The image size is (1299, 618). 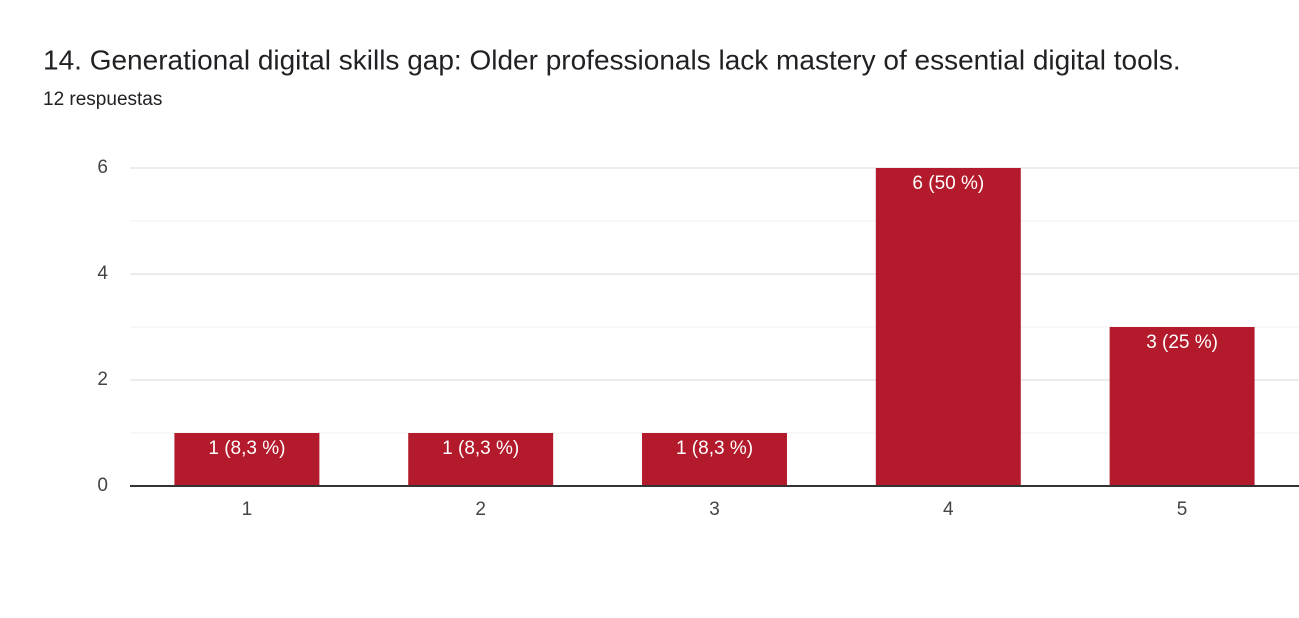 What do you see at coordinates (480, 509) in the screenshot?
I see `x-tick-label: 2` at bounding box center [480, 509].